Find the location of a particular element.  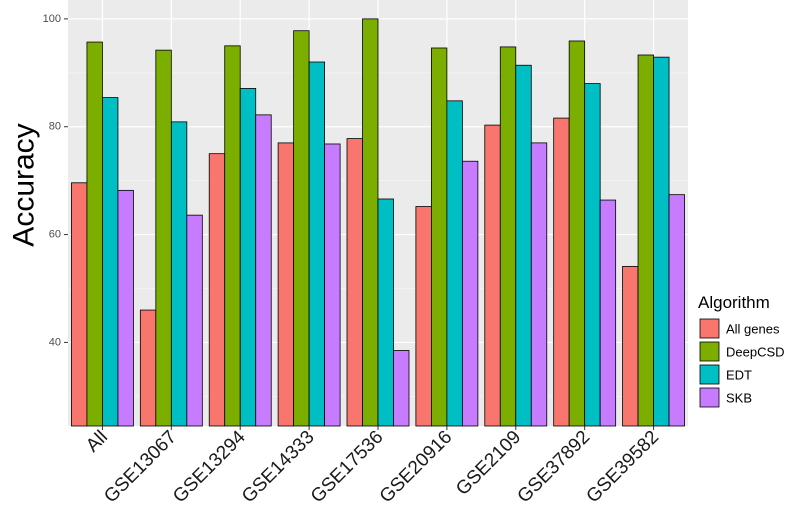

legend: Algorithm All genes DeepCSD EDT SKB is located at coordinates (741, 350).